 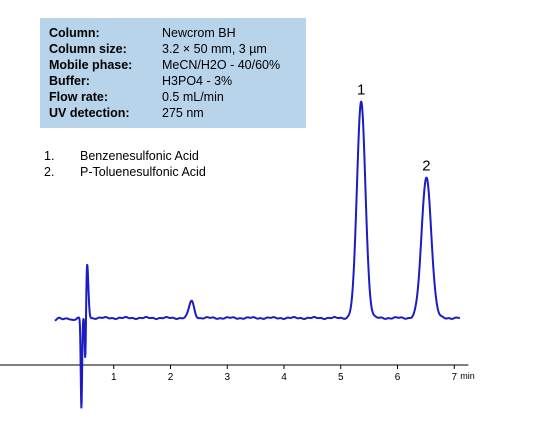 What do you see at coordinates (74, 33) in the screenshot?
I see `condition-label: Column:` at bounding box center [74, 33].